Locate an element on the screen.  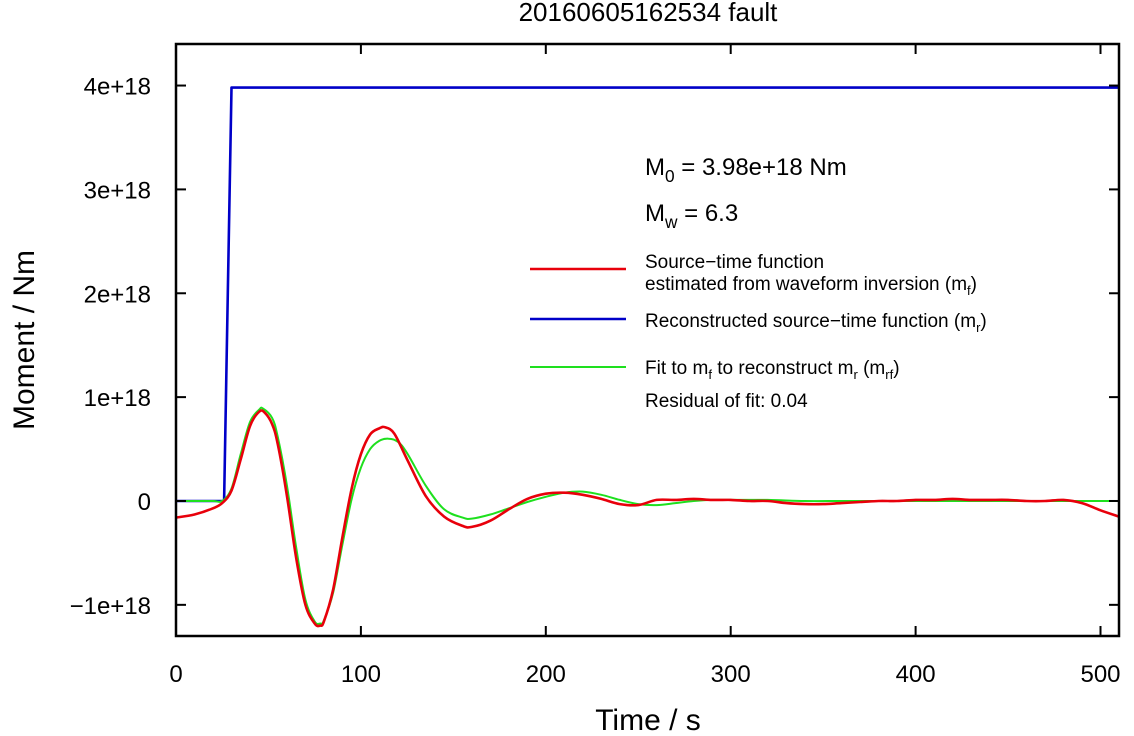
seismic-moment-label: M0 = 3.98e+18 Nm is located at coordinates (746, 170).